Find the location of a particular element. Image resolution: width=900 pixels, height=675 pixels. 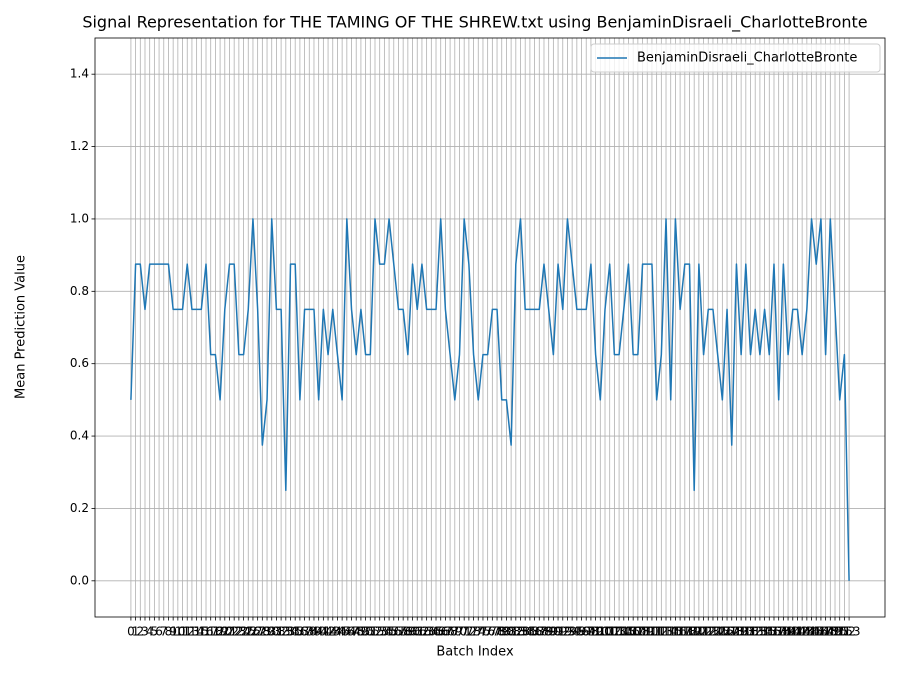

x-tick-label: 116 is located at coordinates (675, 632).